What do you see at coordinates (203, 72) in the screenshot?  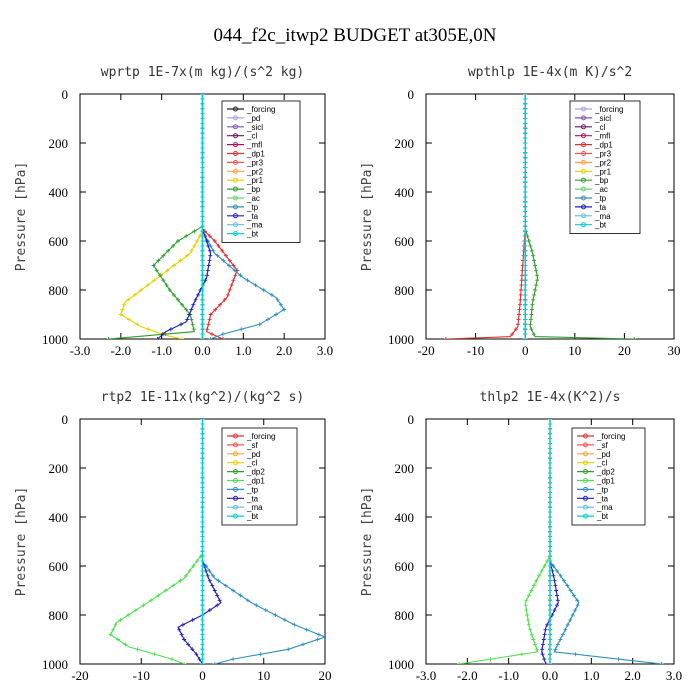 I see `panel-title: wprtp 1E-7x(m kg)/(s^2 kg)` at bounding box center [203, 72].